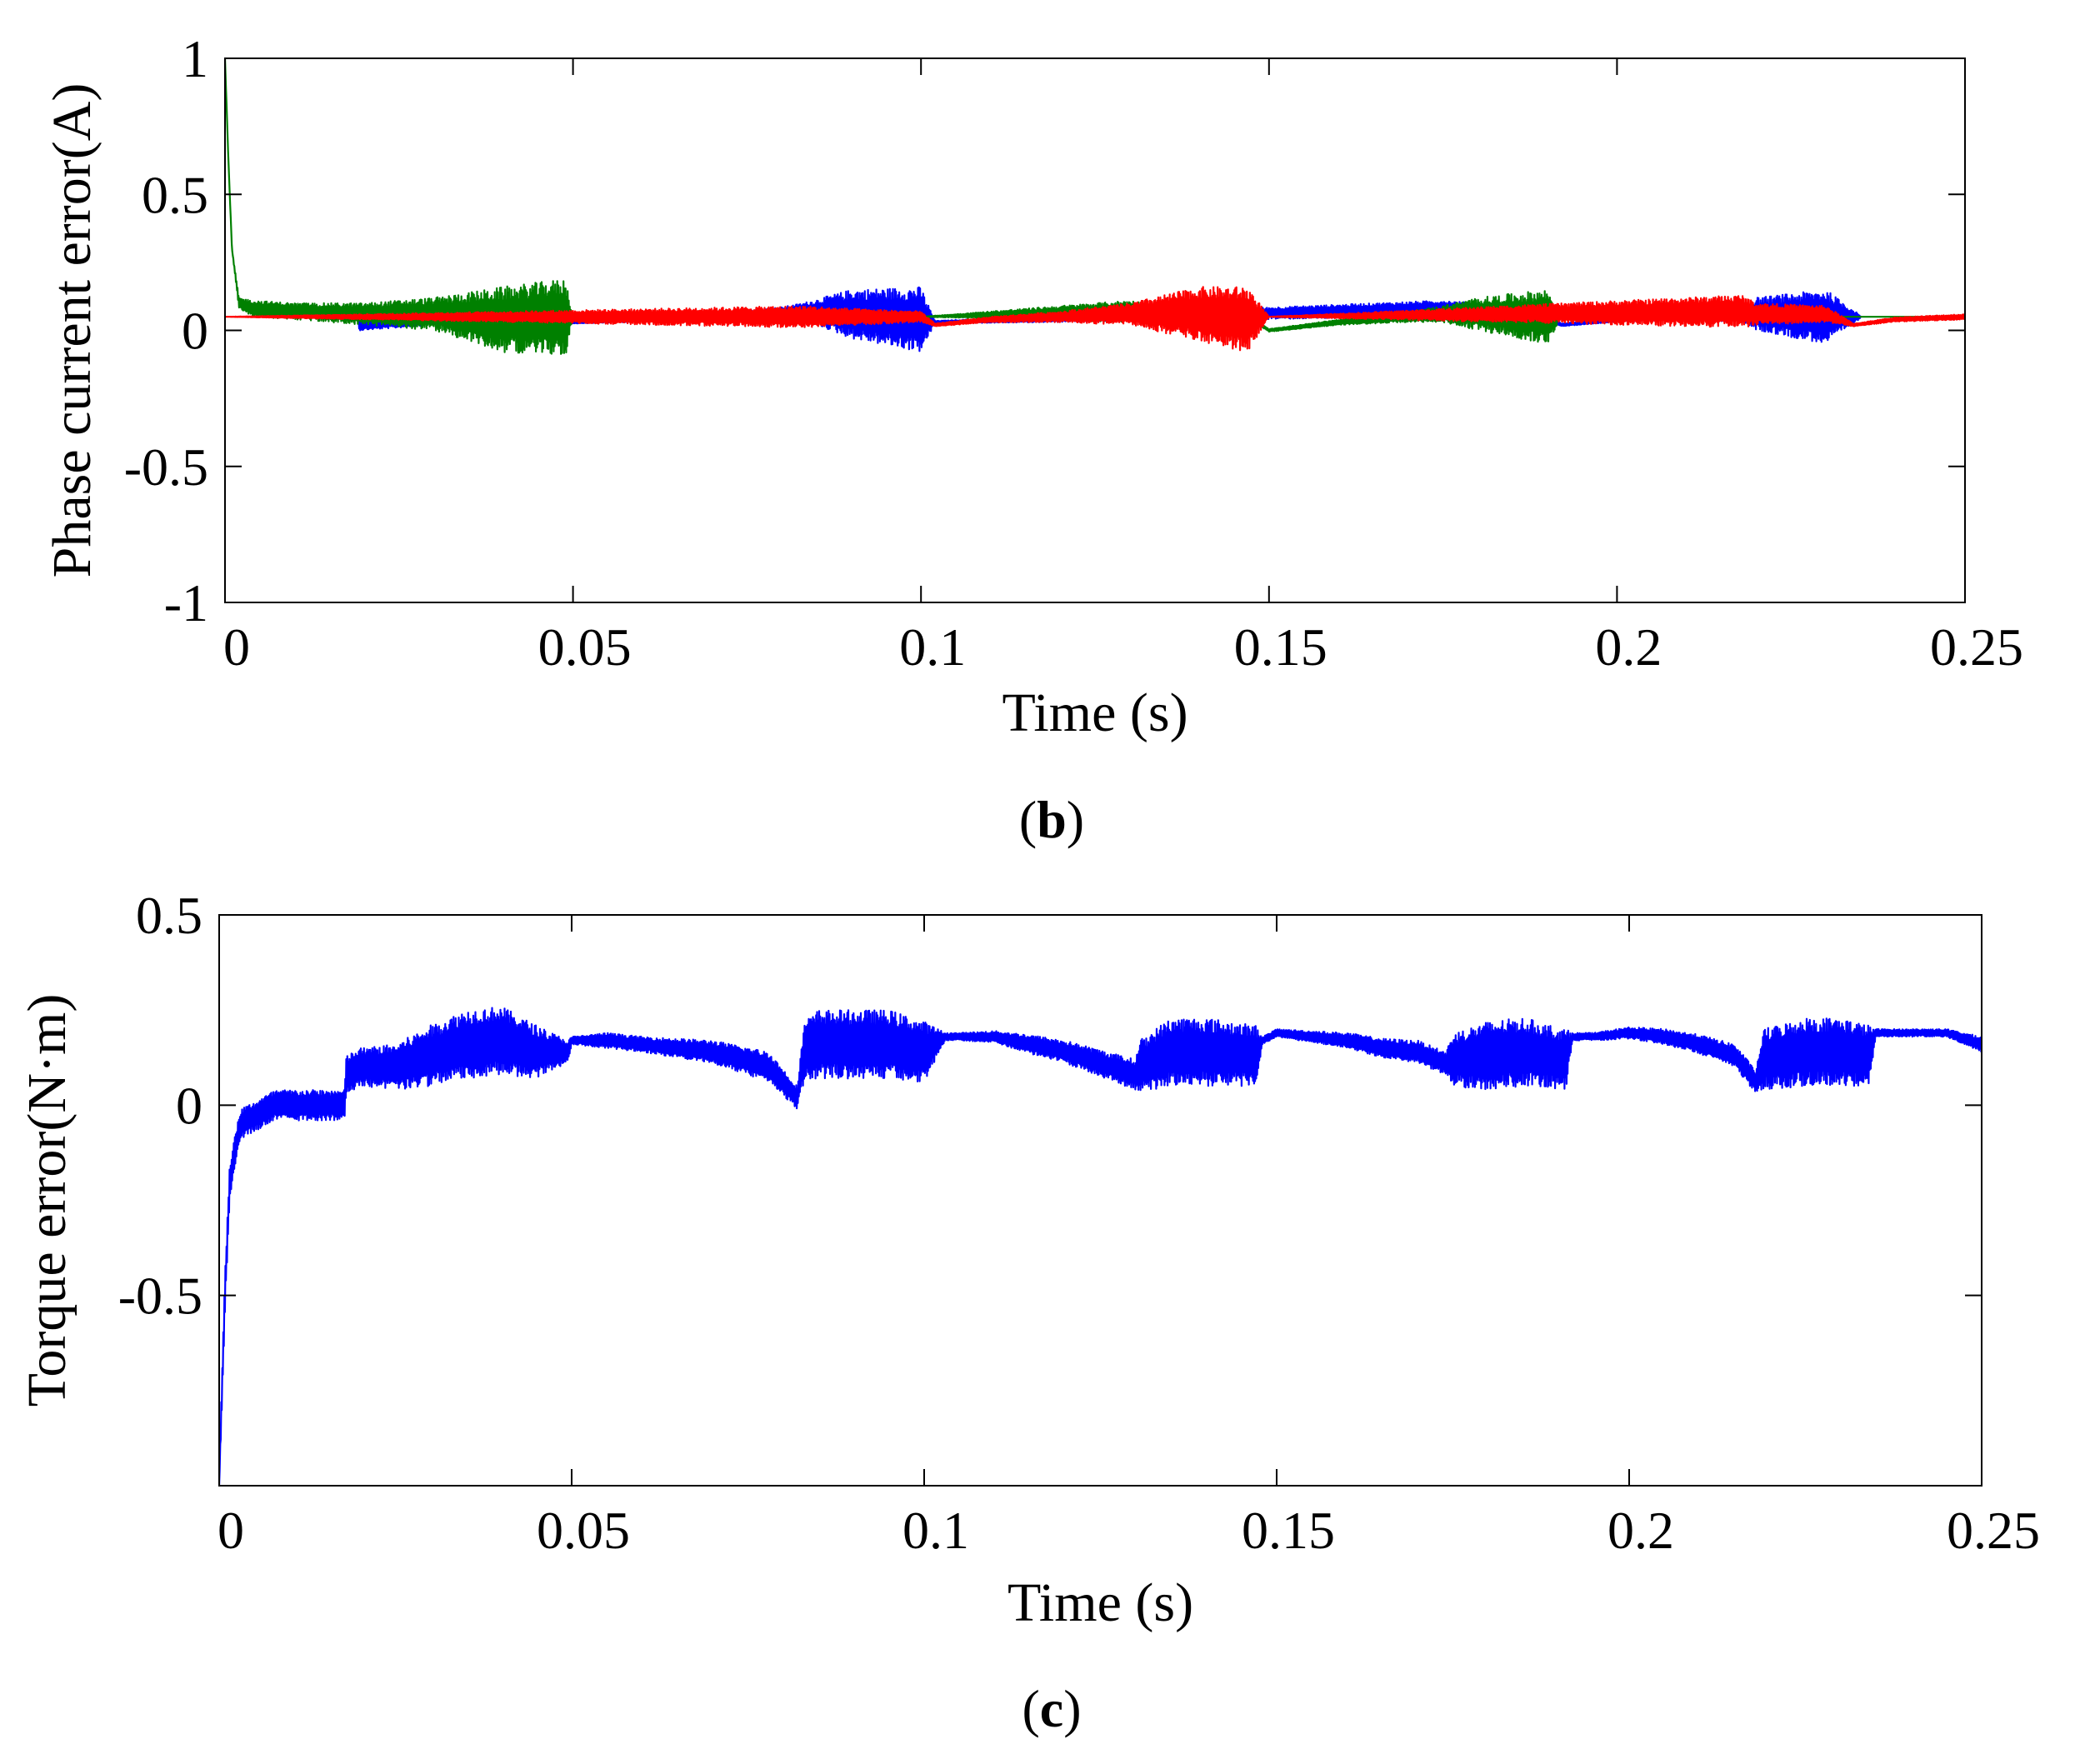  I want to click on panel-caption: (b), so click(1051, 819).